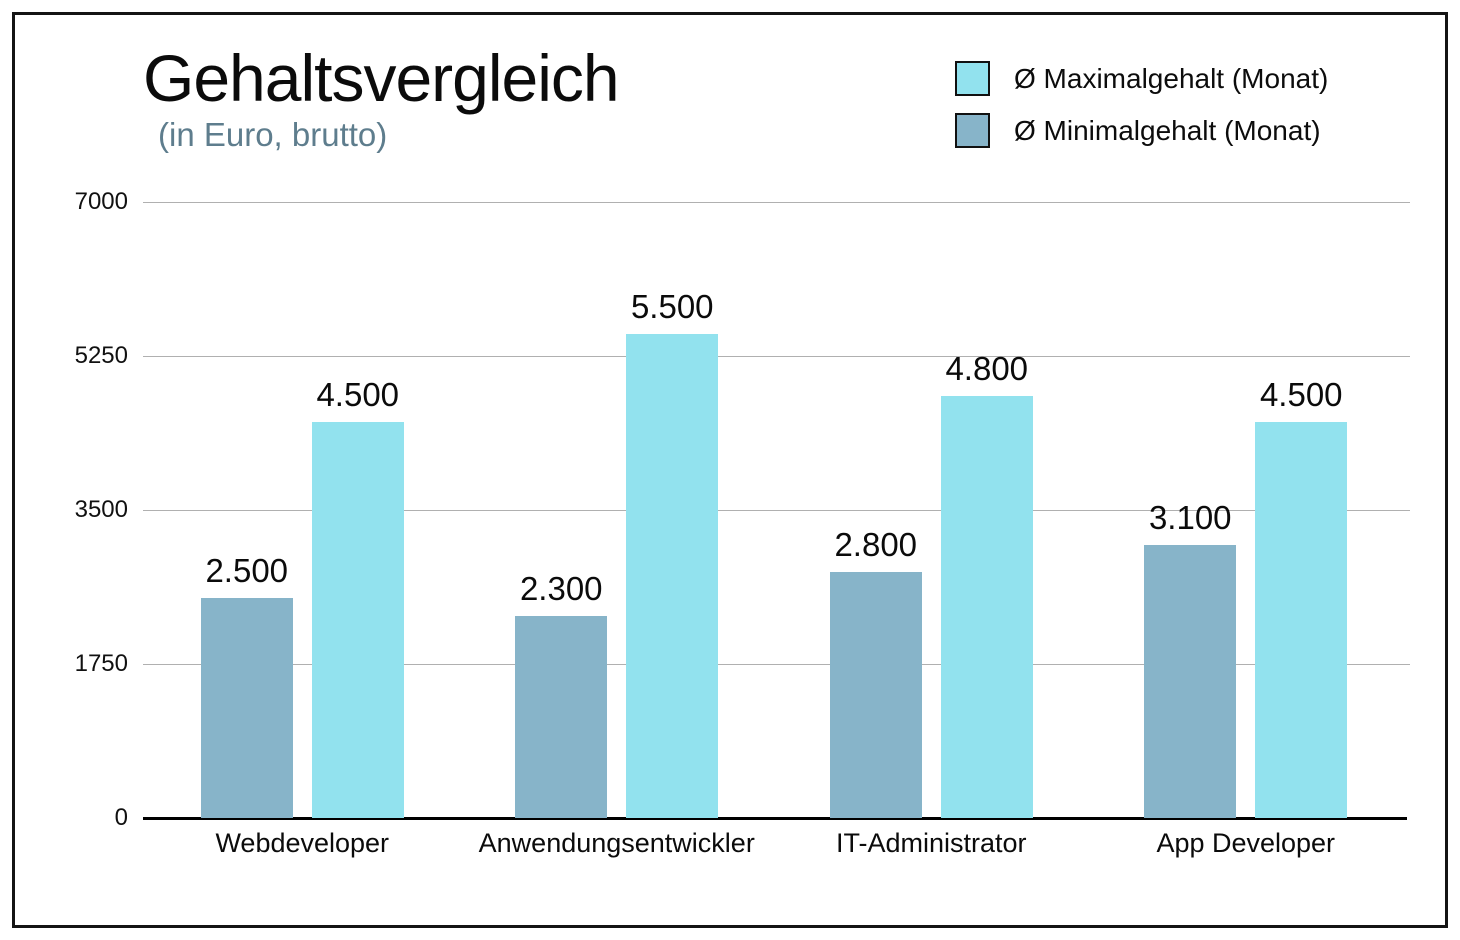  What do you see at coordinates (616, 843) in the screenshot?
I see `x-axis-category-anwendungsentwickler: Anwendungsentwickler` at bounding box center [616, 843].